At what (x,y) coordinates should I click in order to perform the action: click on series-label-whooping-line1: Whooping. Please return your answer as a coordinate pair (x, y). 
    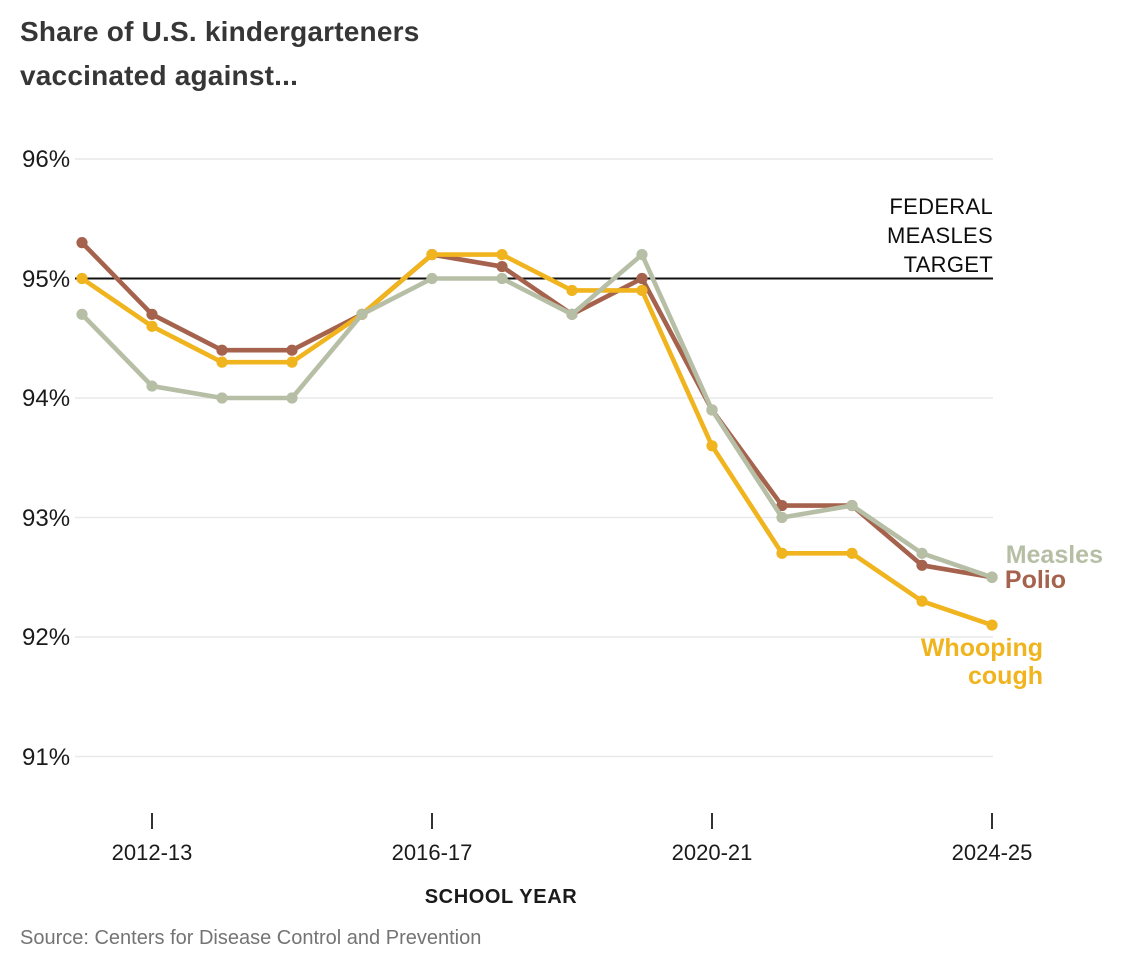
    Looking at the image, I should click on (981, 648).